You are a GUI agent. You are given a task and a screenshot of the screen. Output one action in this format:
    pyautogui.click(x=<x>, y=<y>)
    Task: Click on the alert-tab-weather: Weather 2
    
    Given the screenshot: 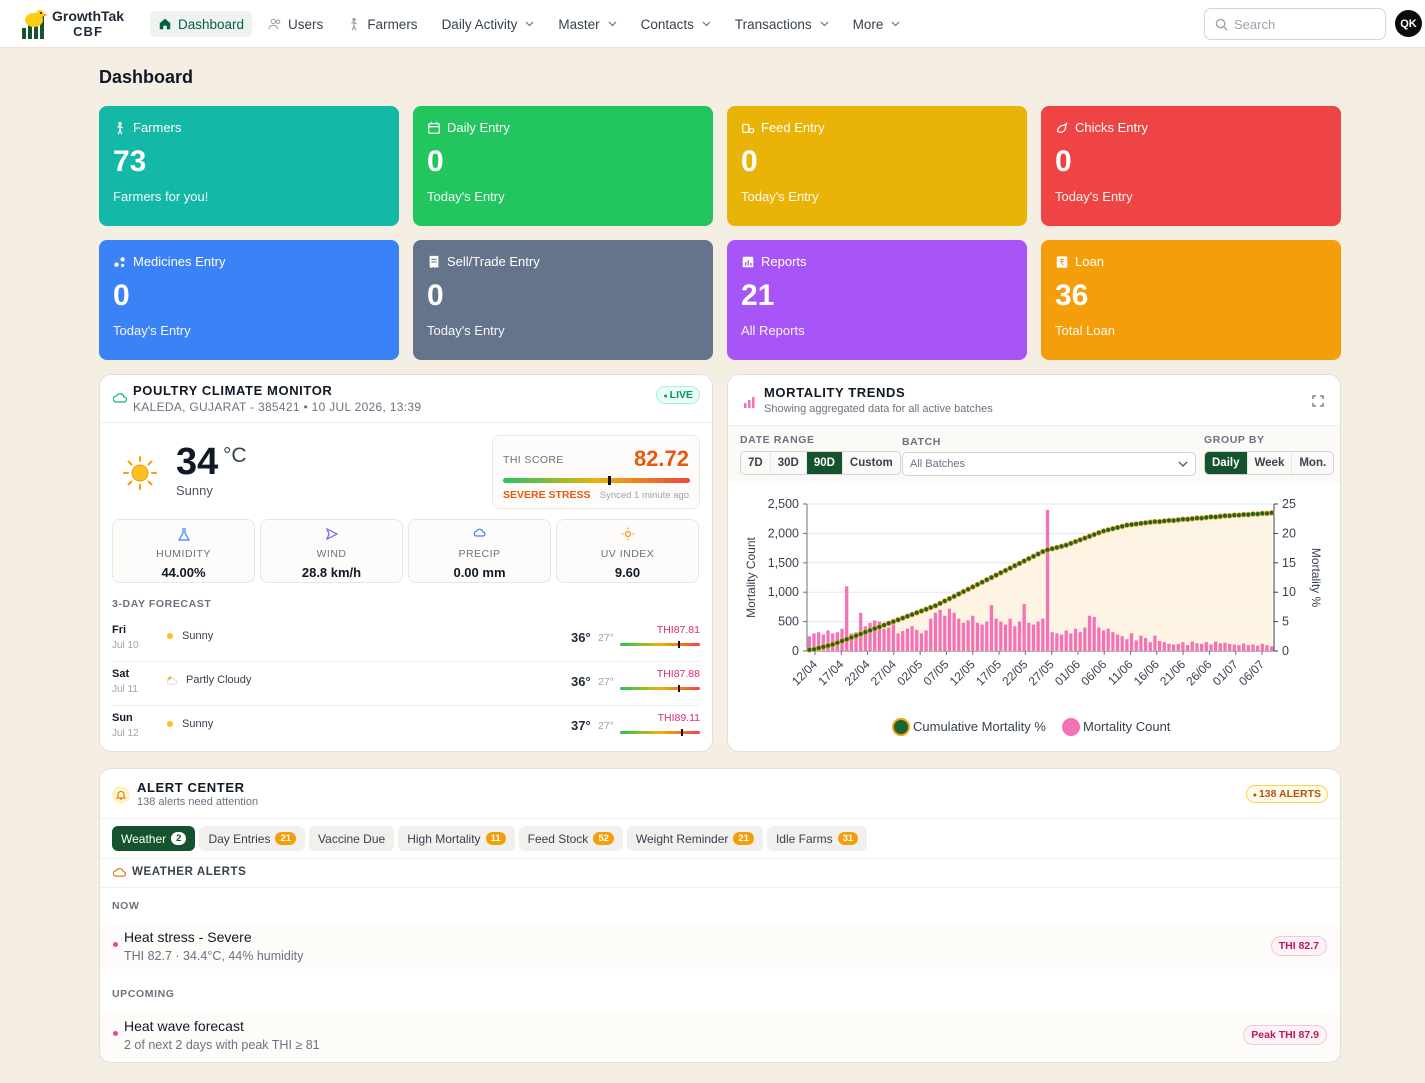 What is the action you would take?
    pyautogui.click(x=154, y=838)
    